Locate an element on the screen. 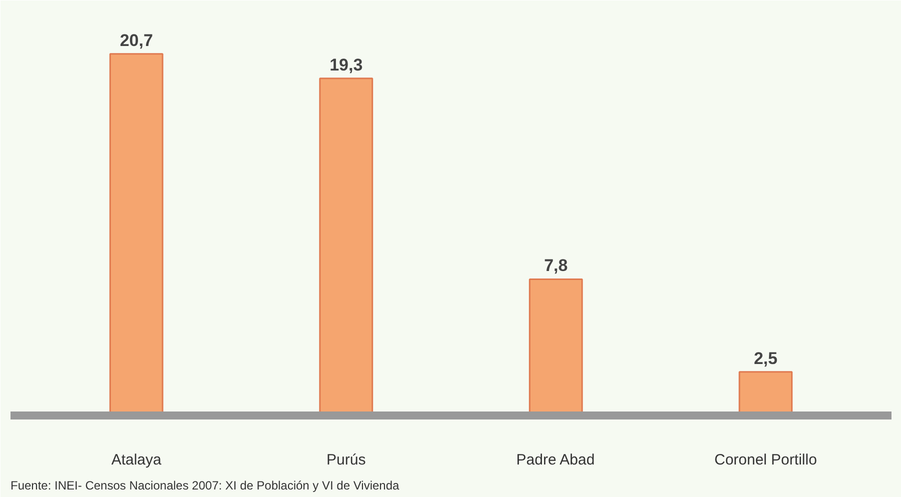 This screenshot has width=901, height=497. data-label: 20,7 is located at coordinates (136, 40).